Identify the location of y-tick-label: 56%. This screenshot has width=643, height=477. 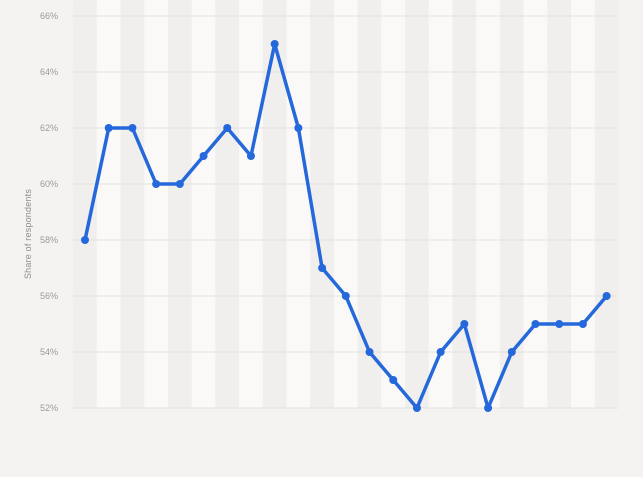
(49, 296).